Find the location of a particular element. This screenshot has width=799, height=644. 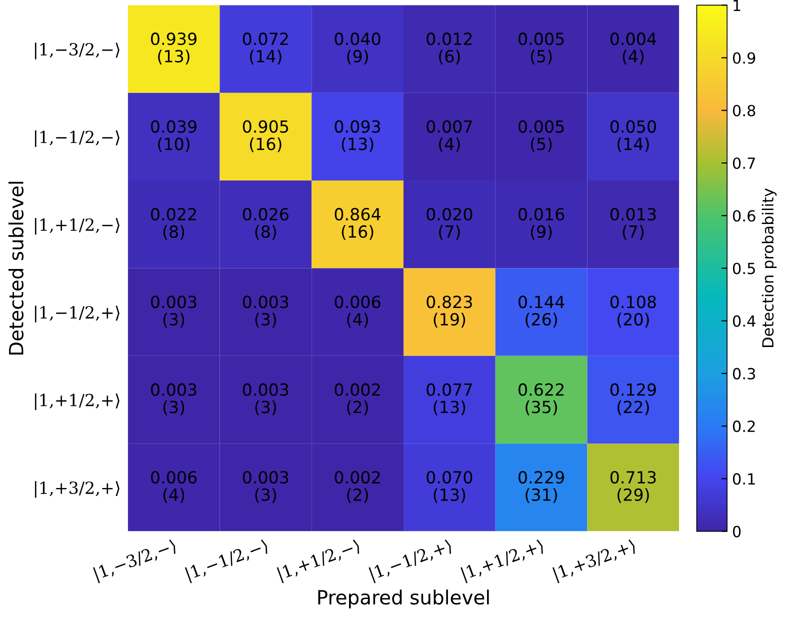

data-label: 0.713 (29) is located at coordinates (633, 486).